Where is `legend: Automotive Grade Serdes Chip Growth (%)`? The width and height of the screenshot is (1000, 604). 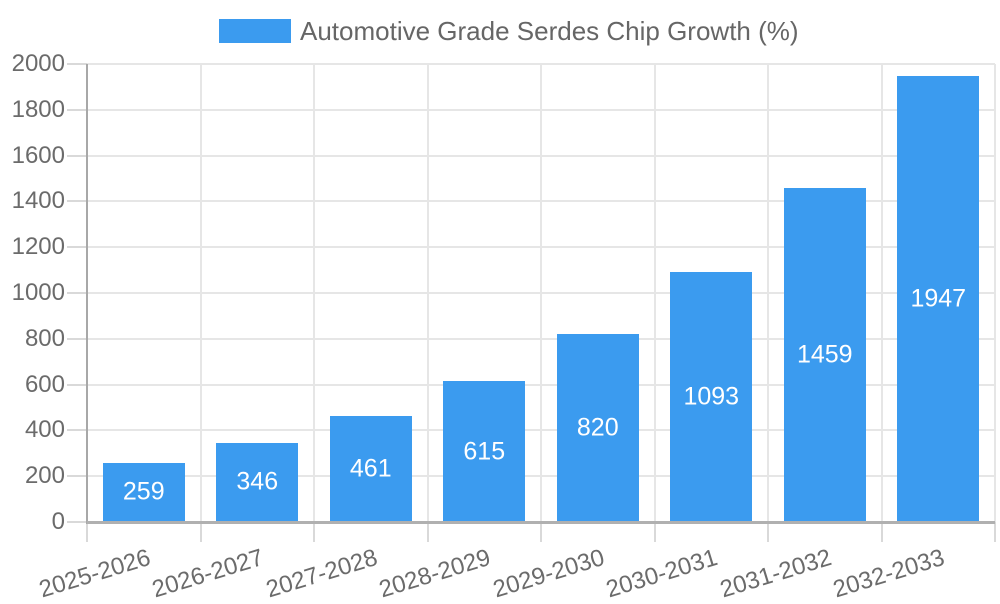
legend: Automotive Grade Serdes Chip Growth (%) is located at coordinates (509, 31).